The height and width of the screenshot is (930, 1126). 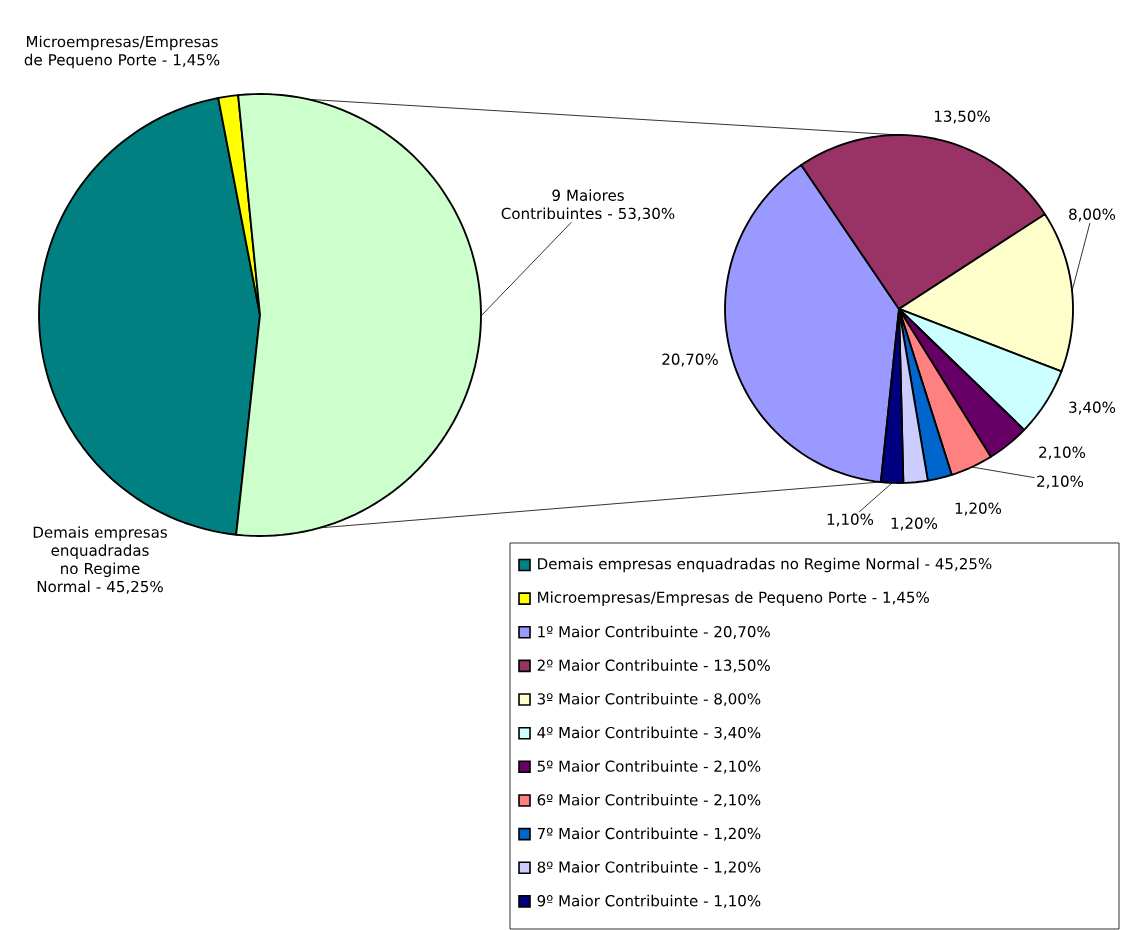 I want to click on legend-label: 9º Maior Contribuinte - 1,10%, so click(x=649, y=901).